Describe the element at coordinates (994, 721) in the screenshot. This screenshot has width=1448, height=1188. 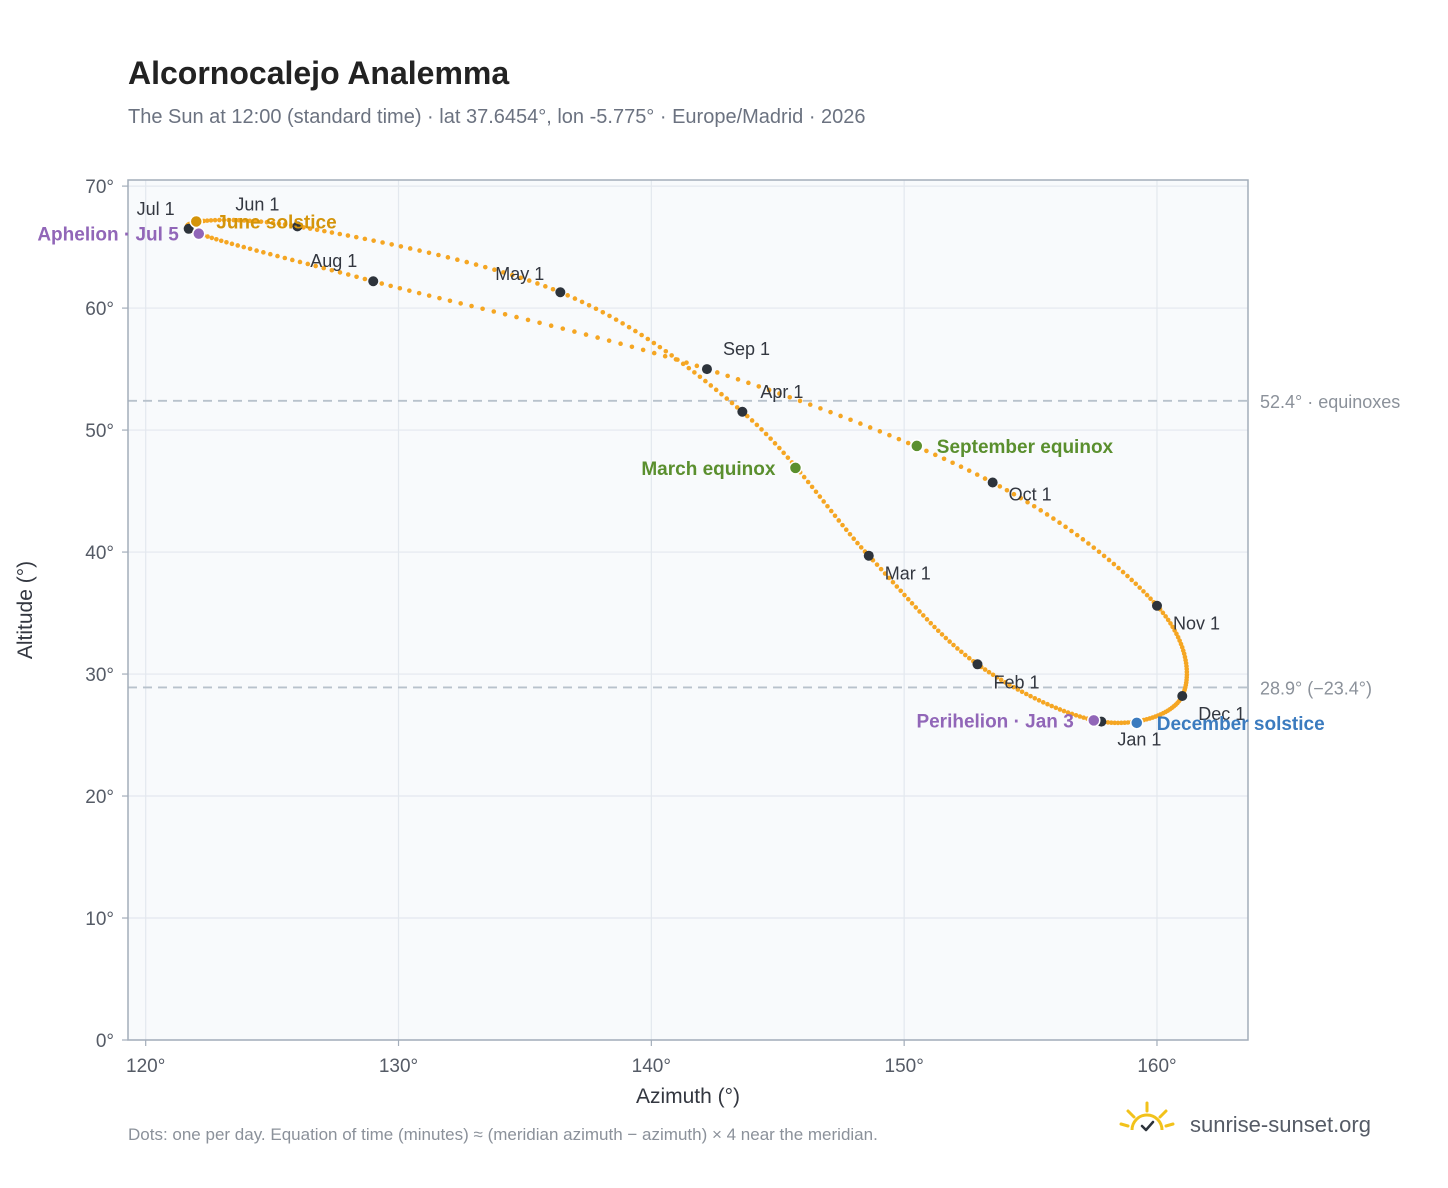
I see `event-label: Perihelion · Jan 3` at that location.